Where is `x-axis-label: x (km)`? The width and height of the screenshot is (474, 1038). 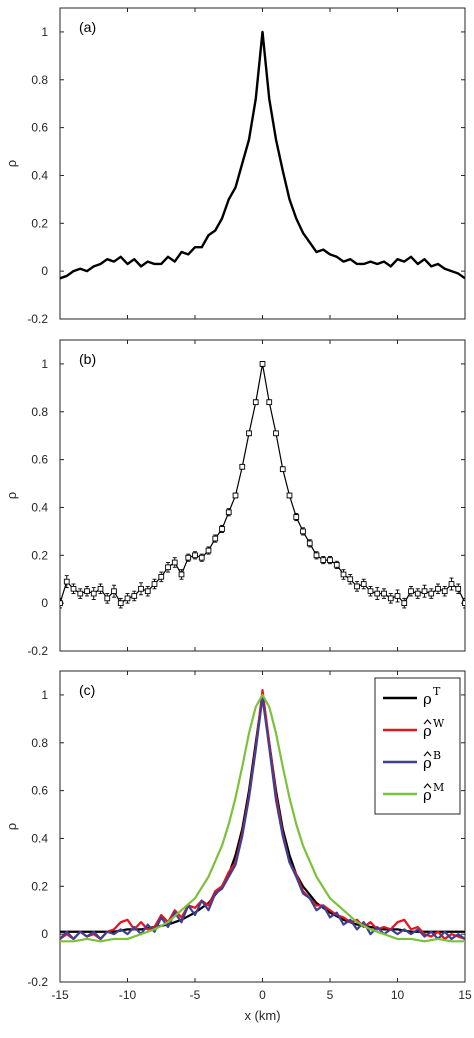 x-axis-label: x (km) is located at coordinates (262, 1015).